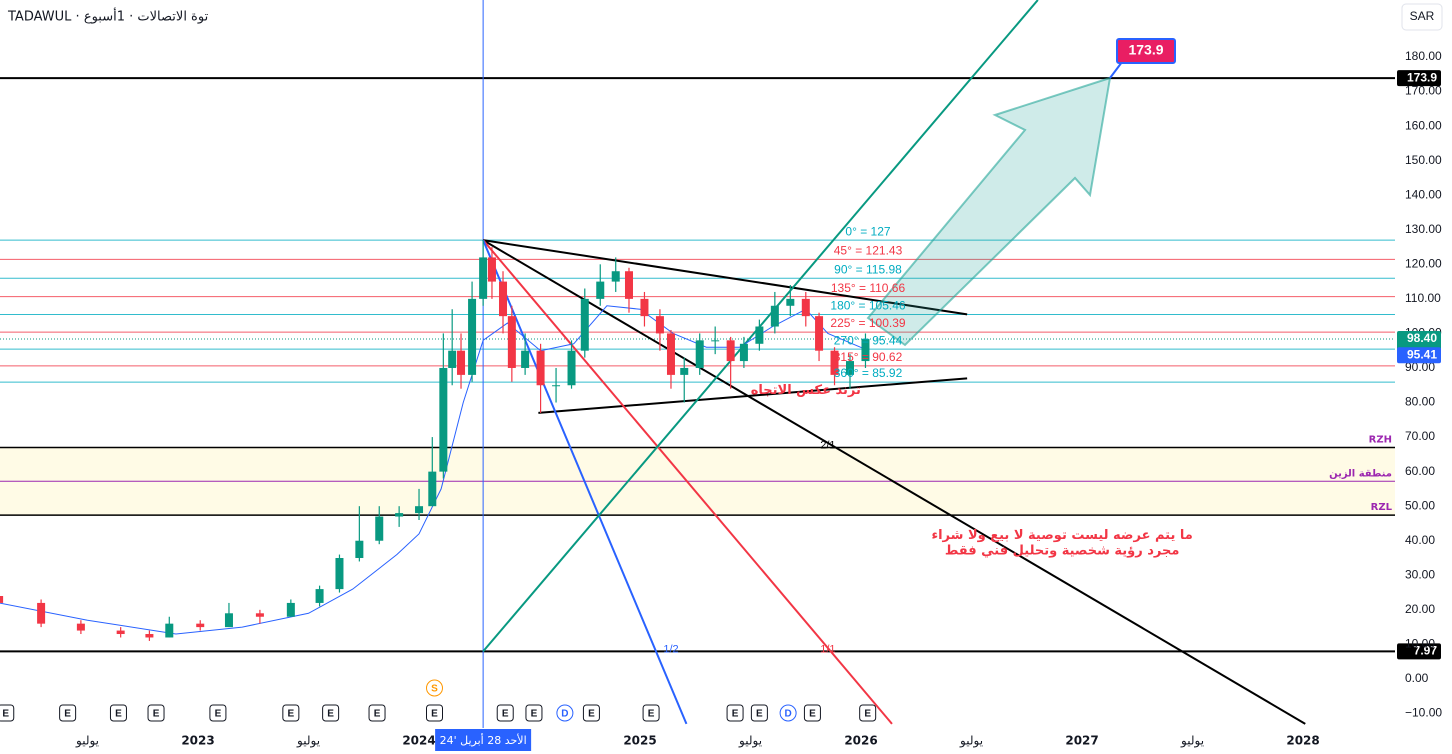 Image resolution: width=1452 pixels, height=754 pixels. I want to click on price-axis, so click(1423, 377).